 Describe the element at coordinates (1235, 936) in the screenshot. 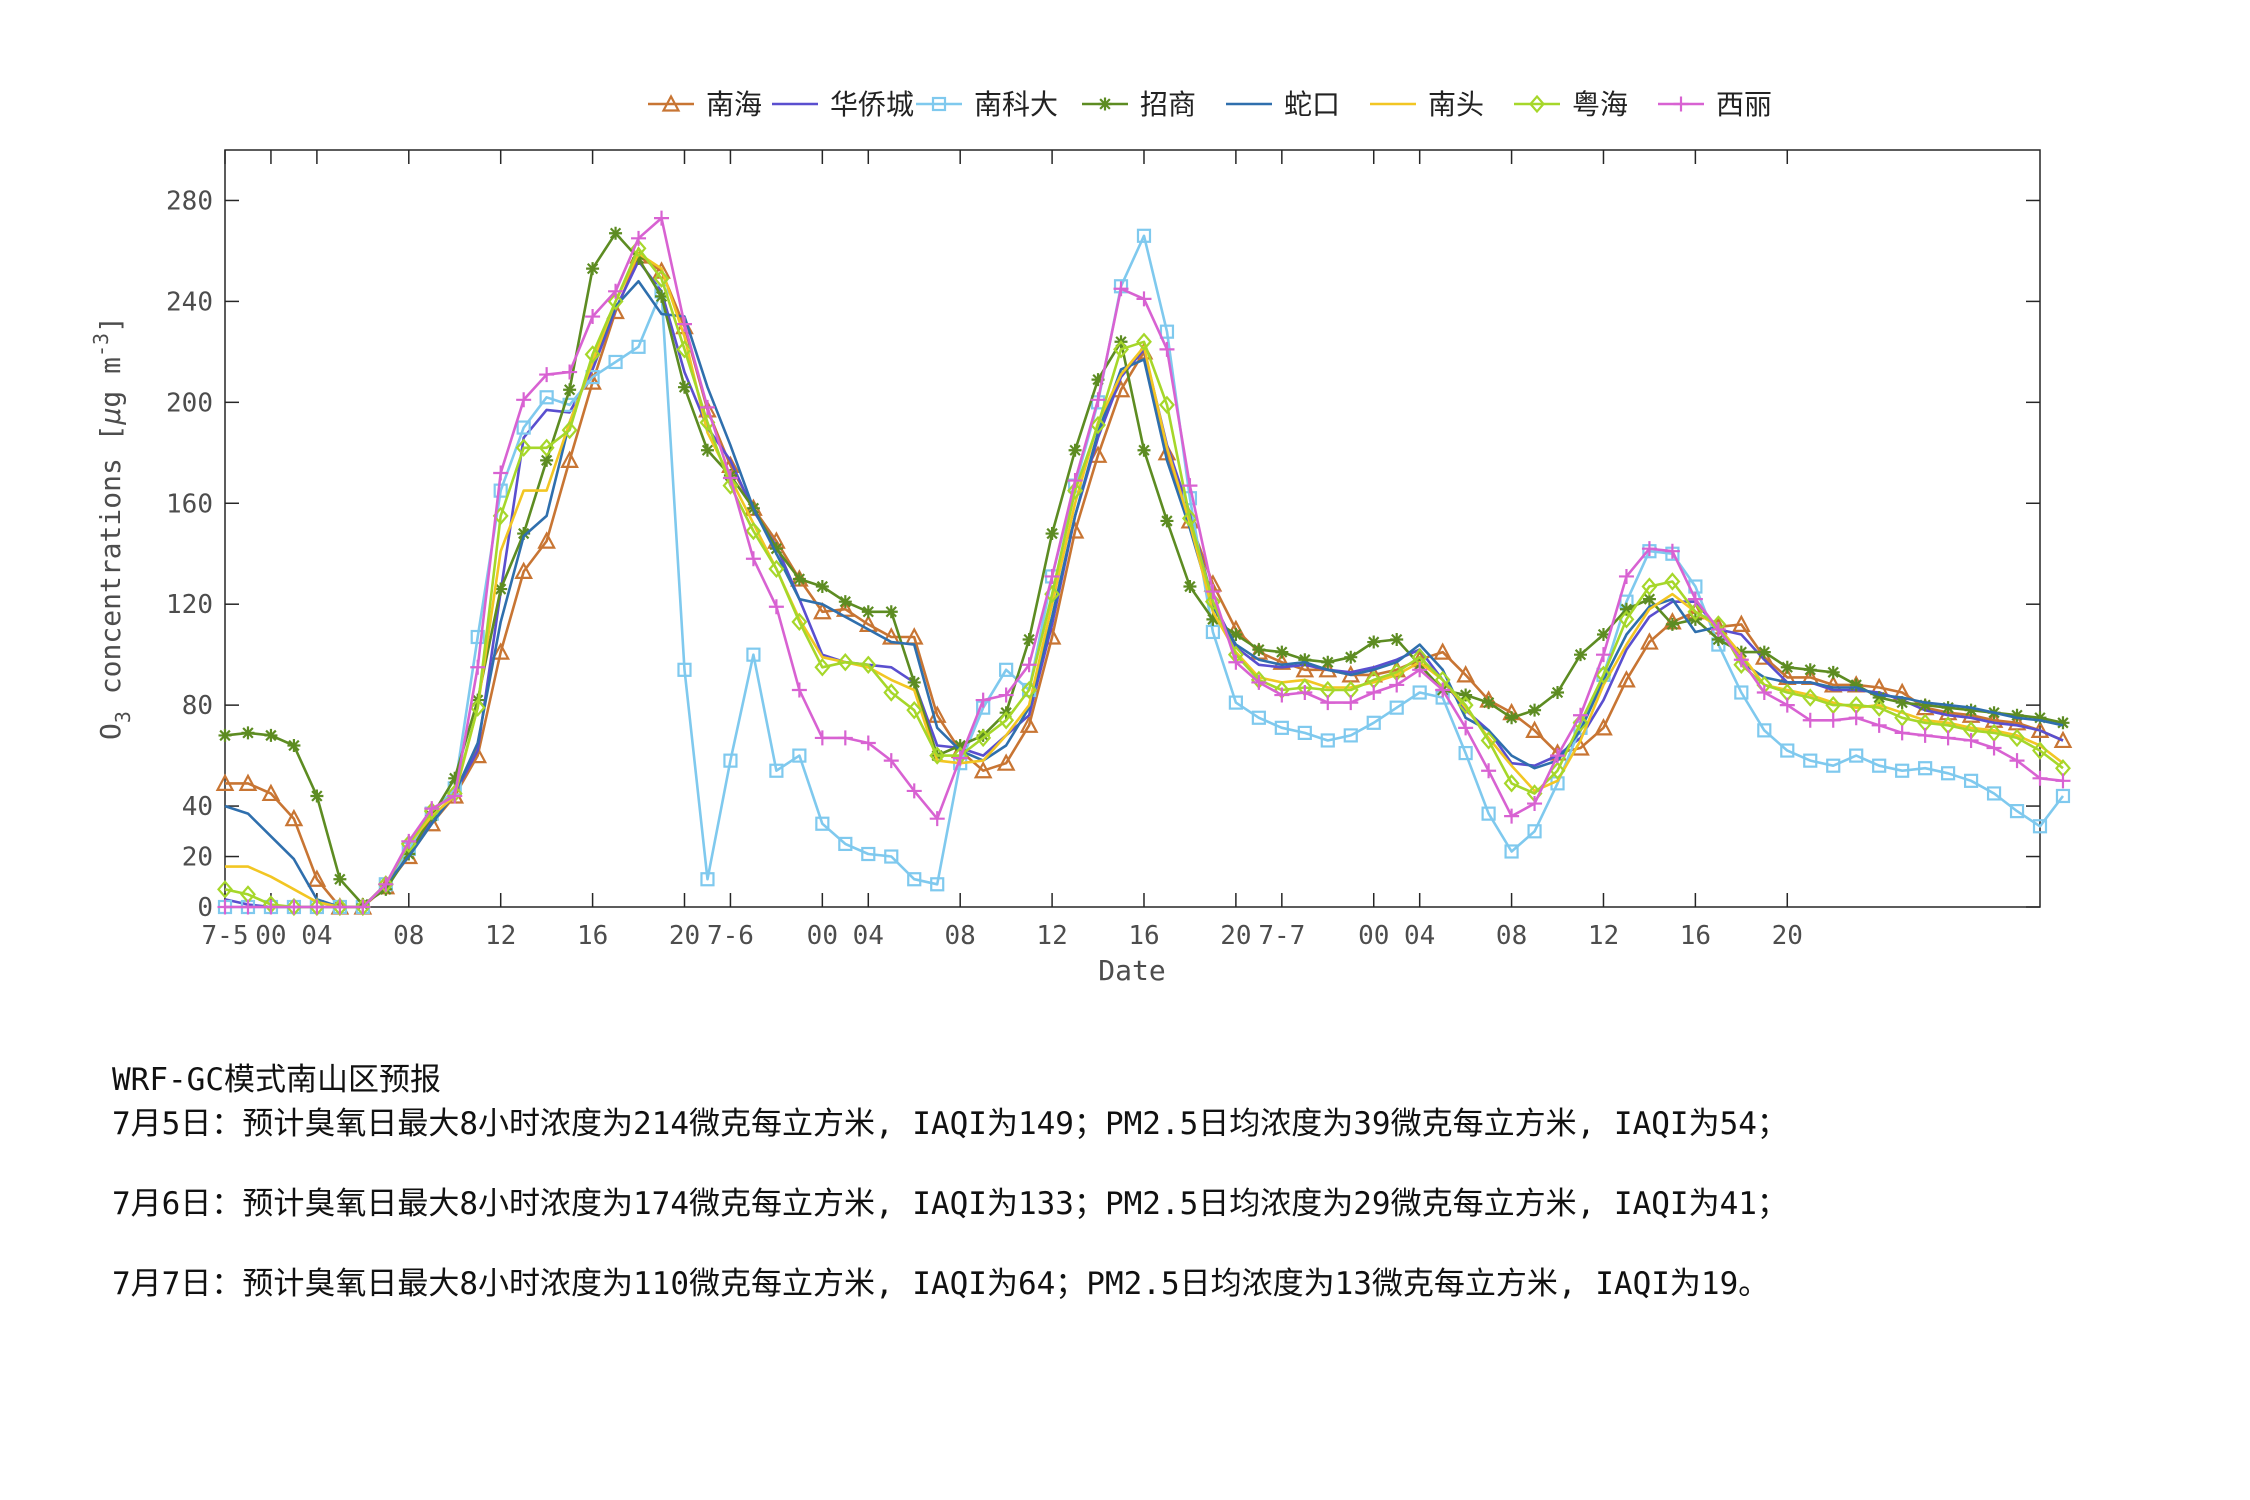

I see `x-tick-label: 20` at that location.